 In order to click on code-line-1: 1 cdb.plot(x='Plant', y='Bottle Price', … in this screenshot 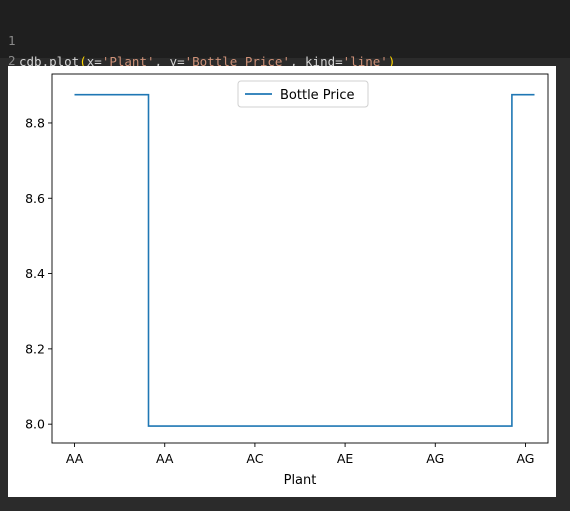, I will do `click(197, 39)`.